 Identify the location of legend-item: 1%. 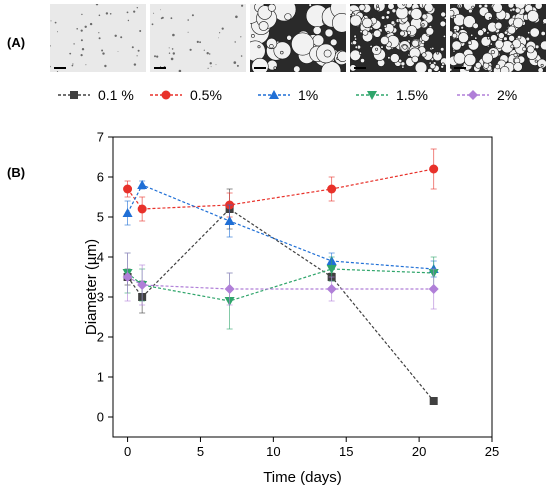
(288, 95).